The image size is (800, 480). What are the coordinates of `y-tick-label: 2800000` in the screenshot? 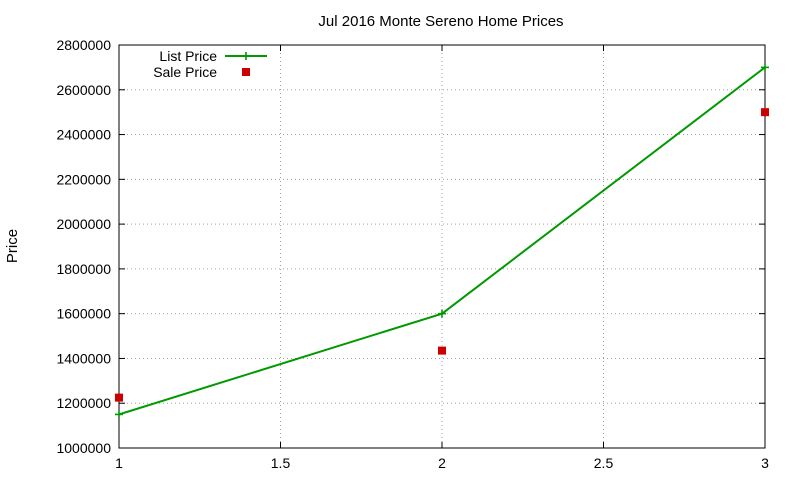 It's located at (83, 45).